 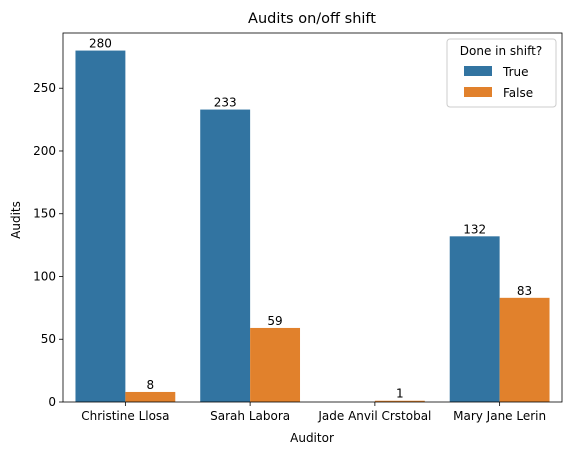 I want to click on y-tick-label-5: 250, so click(x=44, y=88).